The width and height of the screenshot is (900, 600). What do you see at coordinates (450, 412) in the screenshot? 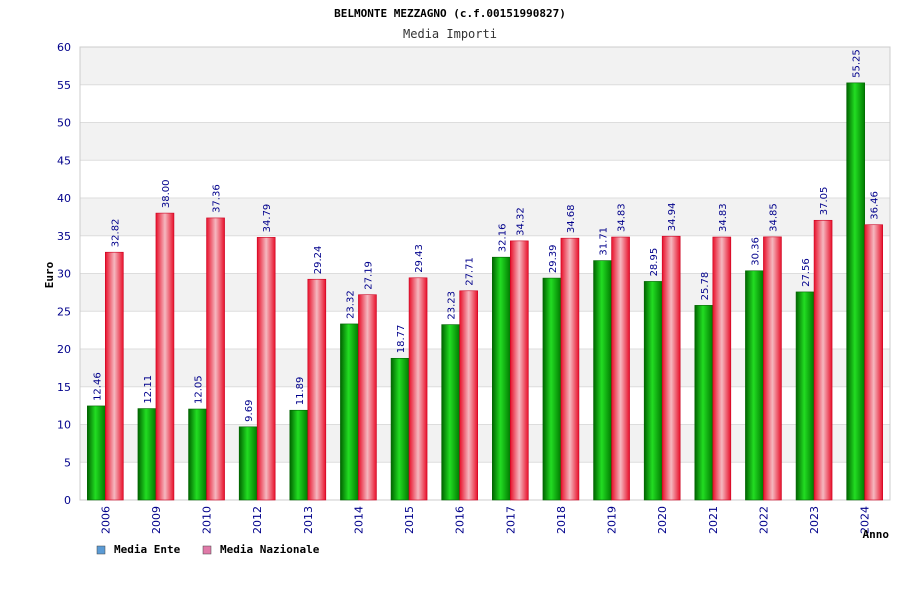
I see `bar-media-ente-2016` at bounding box center [450, 412].